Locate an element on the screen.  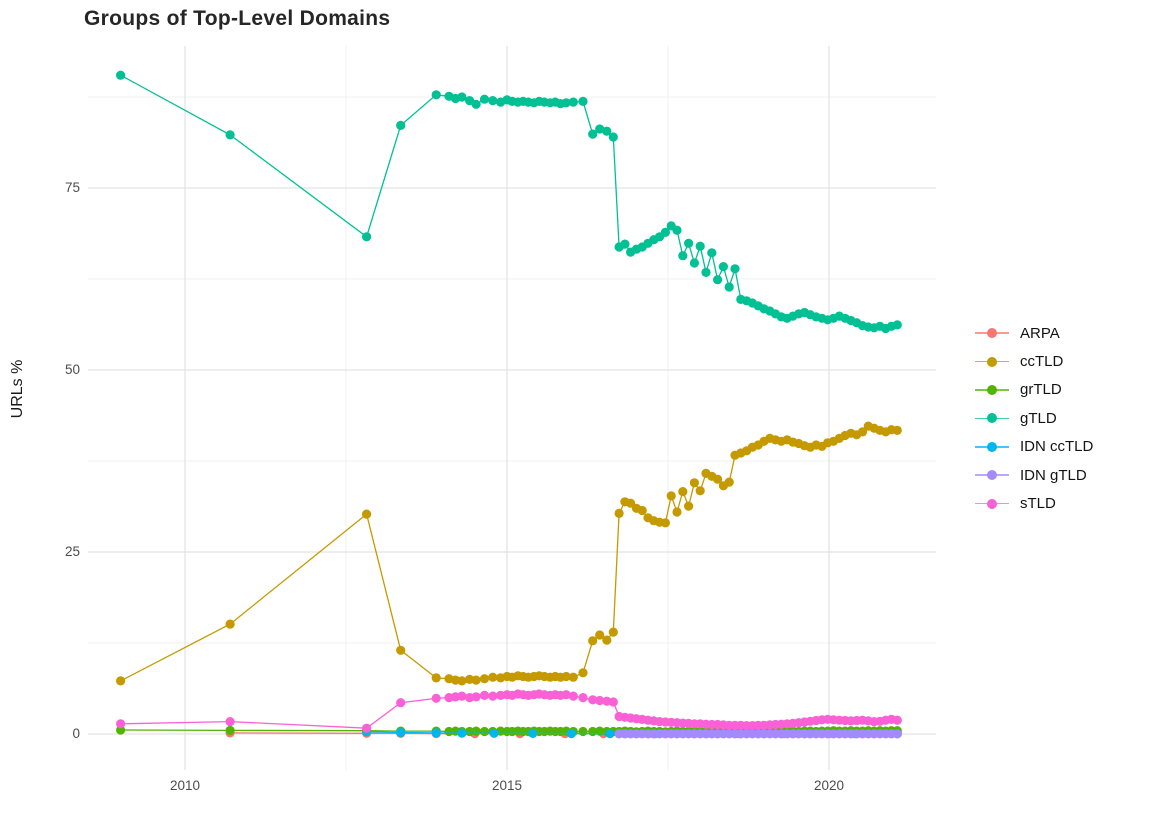
legend-item-stld: sTLD is located at coordinates (1033, 503).